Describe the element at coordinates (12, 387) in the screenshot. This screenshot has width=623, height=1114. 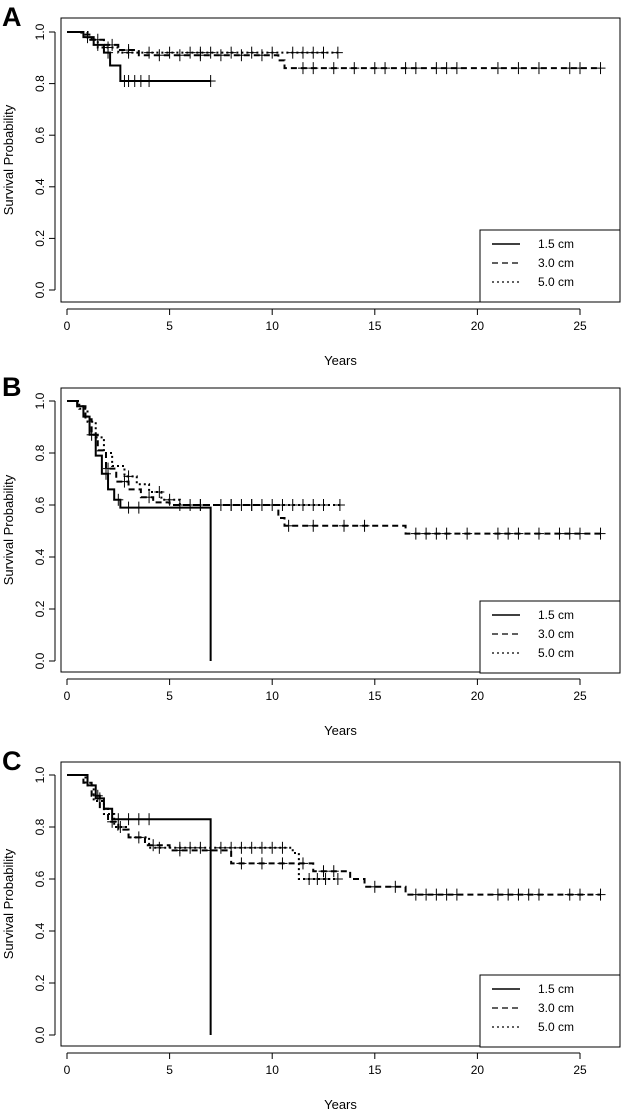
I see `panel-label: B` at that location.